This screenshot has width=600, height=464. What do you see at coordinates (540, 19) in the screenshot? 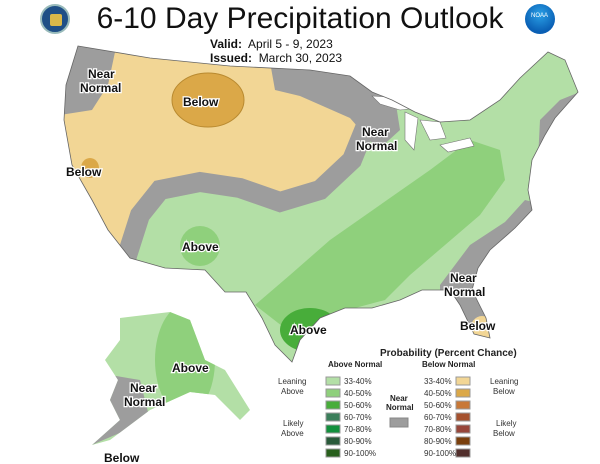
I see `noaa-logo-icon: NOAA` at bounding box center [540, 19].